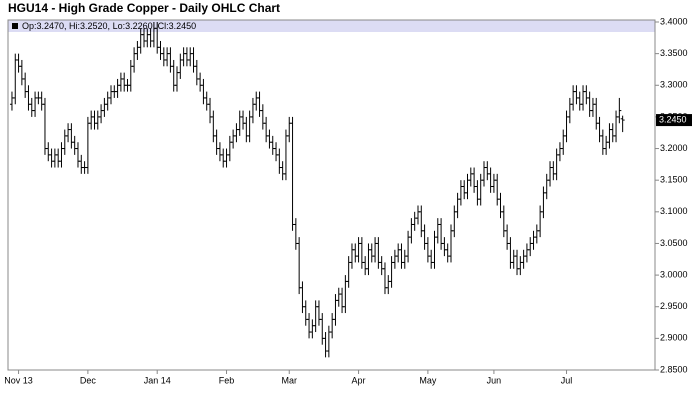 The height and width of the screenshot is (411, 700). Describe the element at coordinates (15, 26) in the screenshot. I see `legend-swatch` at that location.